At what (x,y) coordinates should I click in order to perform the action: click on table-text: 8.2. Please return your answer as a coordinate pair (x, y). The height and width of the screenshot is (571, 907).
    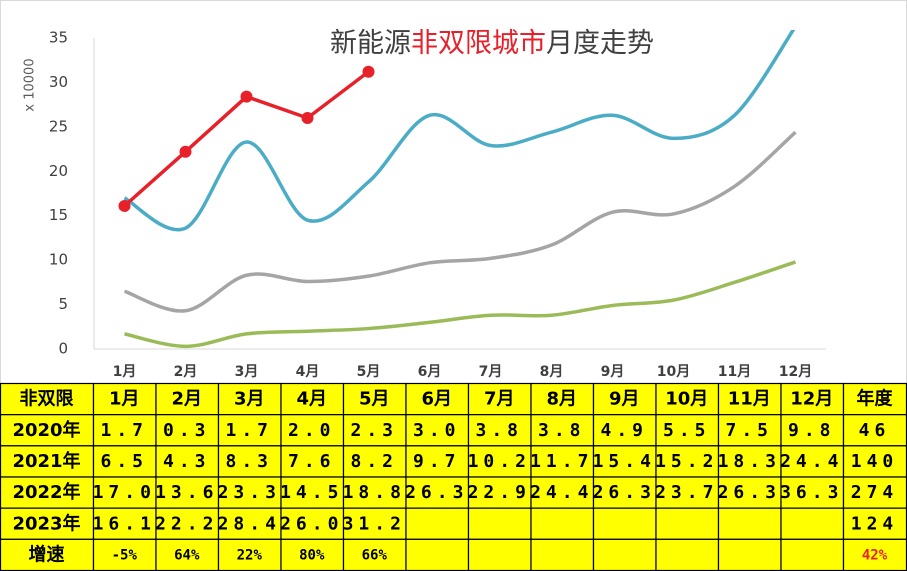
    Looking at the image, I should click on (374, 461).